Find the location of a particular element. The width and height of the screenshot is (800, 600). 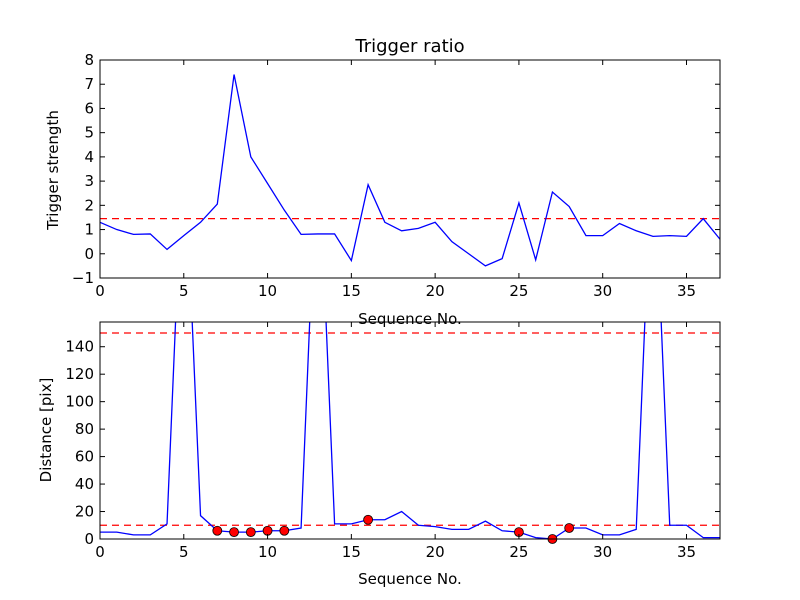

y-tick-label: 40 is located at coordinates (84, 484).